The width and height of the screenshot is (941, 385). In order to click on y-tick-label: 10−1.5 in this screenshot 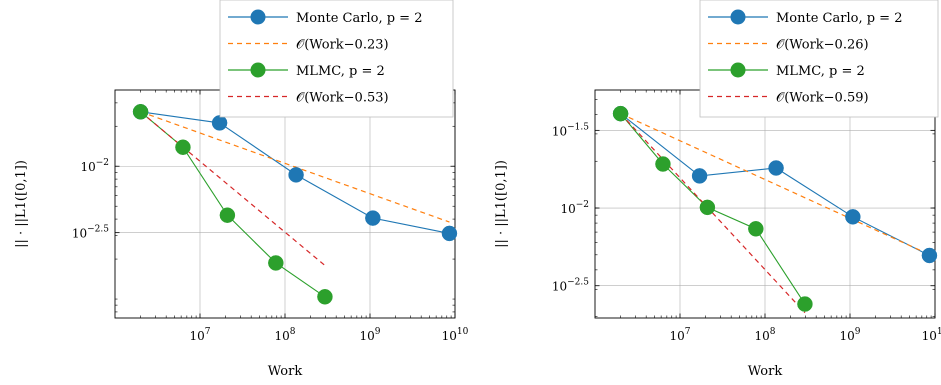, I will do `click(570, 130)`.